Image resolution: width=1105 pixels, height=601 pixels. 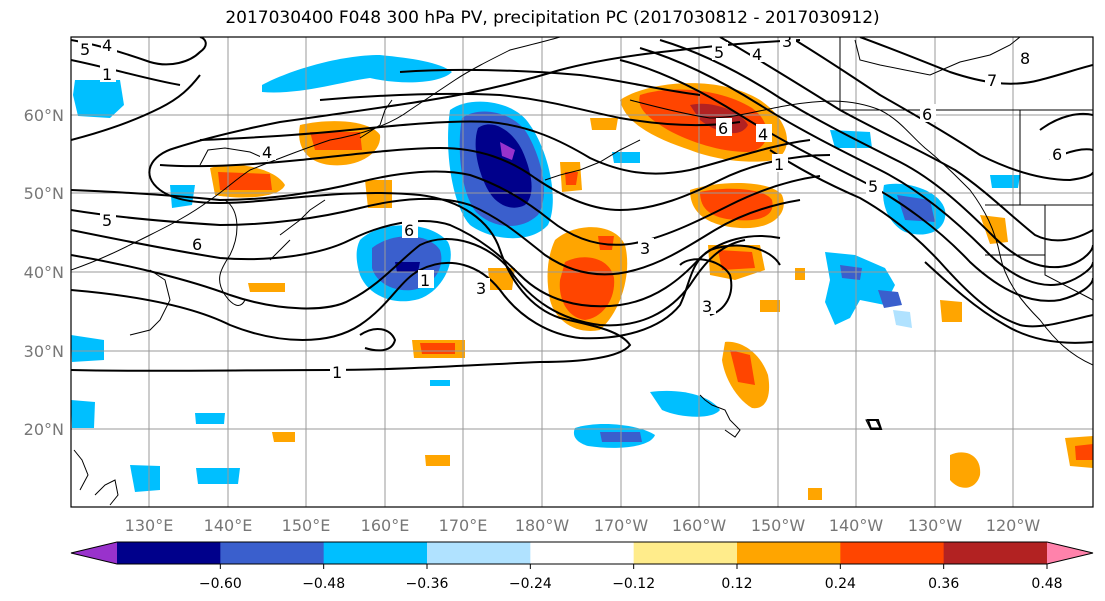 What do you see at coordinates (542, 525) in the screenshot?
I see `lon-label: 180°W` at bounding box center [542, 525].